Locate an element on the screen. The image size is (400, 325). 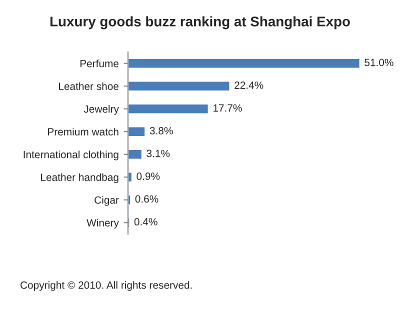
data-label: 0.6% is located at coordinates (146, 199).